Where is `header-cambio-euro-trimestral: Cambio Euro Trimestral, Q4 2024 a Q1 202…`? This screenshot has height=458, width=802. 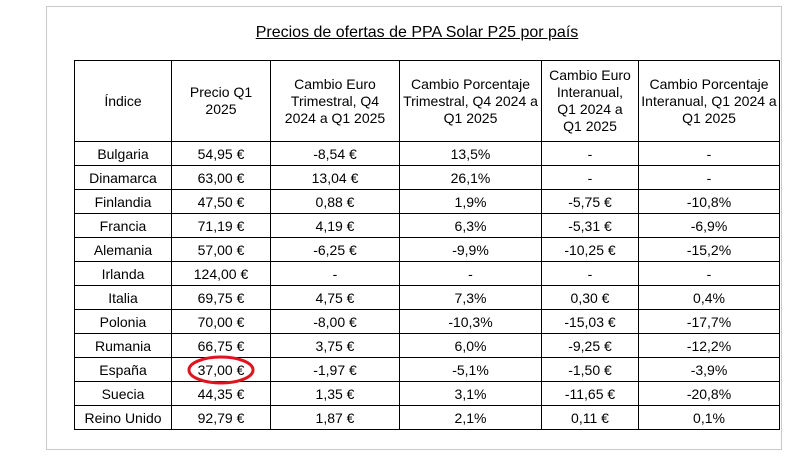
header-cambio-euro-trimestral: Cambio Euro Trimestral, Q4 2024 a Q1 202… is located at coordinates (335, 101).